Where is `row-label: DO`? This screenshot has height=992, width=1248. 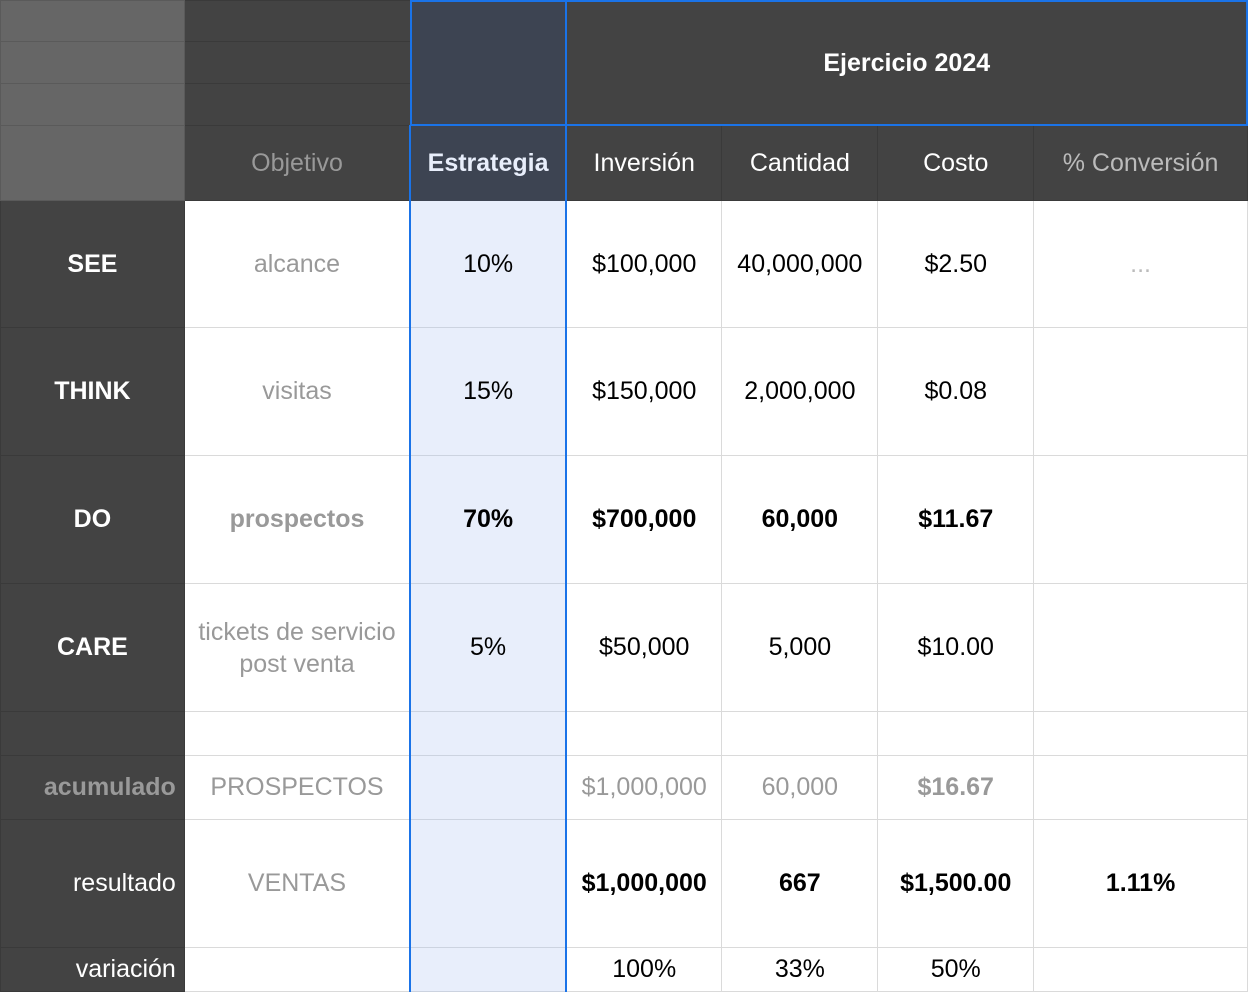
row-label: DO is located at coordinates (92, 519).